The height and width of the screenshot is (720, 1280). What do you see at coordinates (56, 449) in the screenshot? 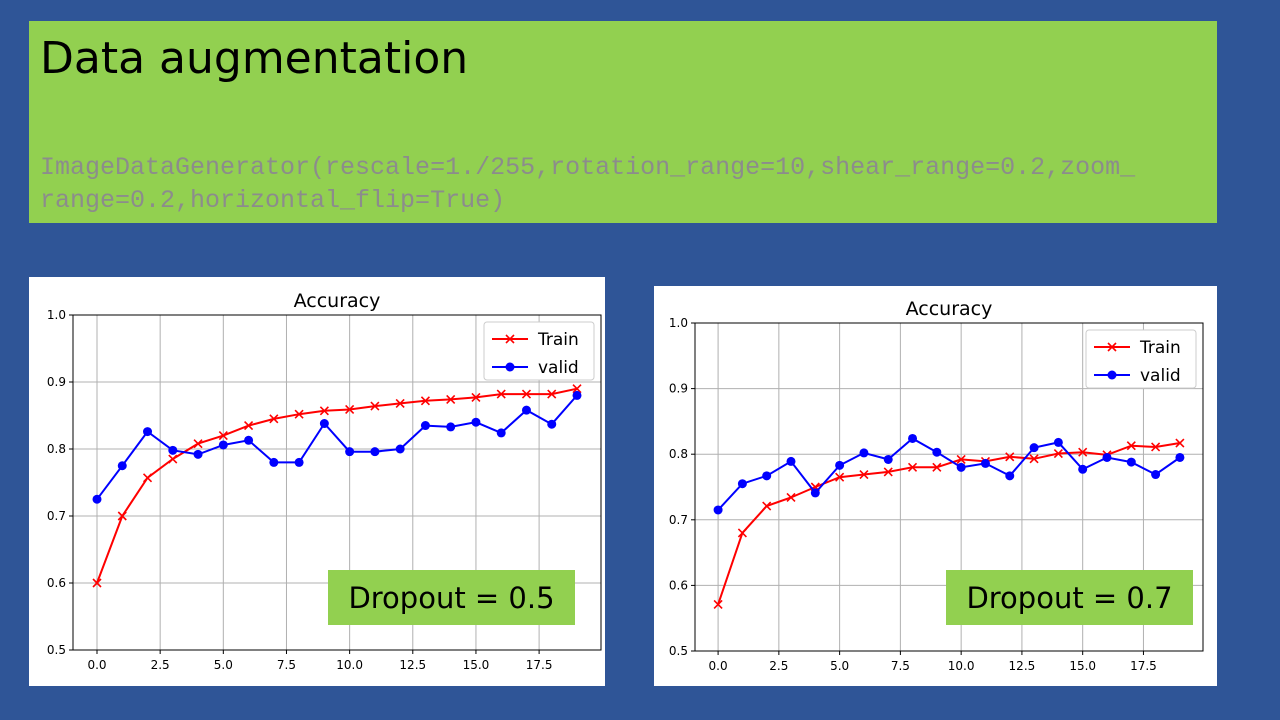
I see `y-tick-label: 0.8` at bounding box center [56, 449].